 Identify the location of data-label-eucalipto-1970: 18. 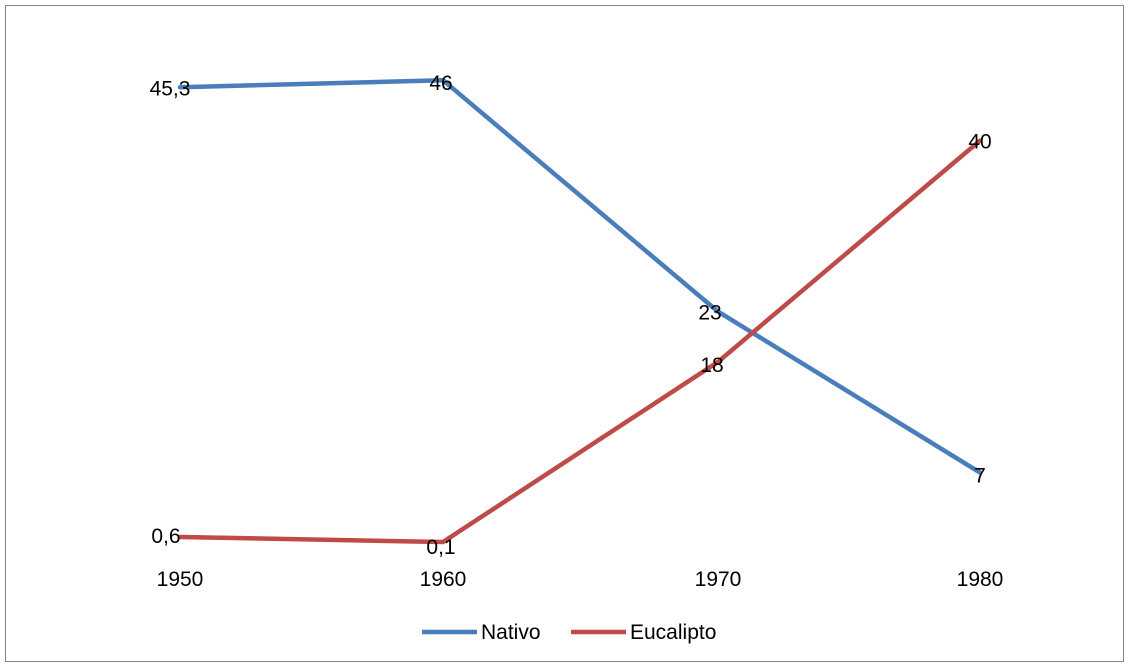
(711, 365).